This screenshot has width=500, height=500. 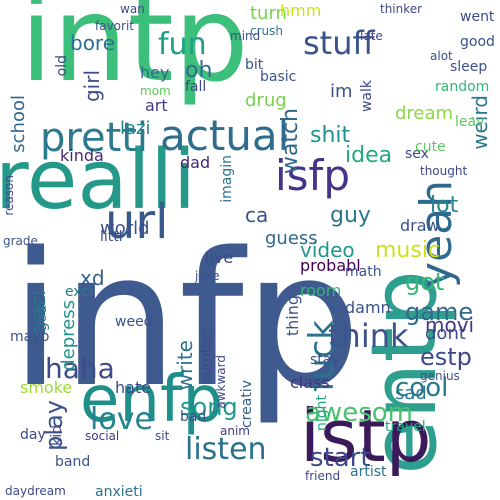 I want to click on word-write: write, so click(x=185, y=365).